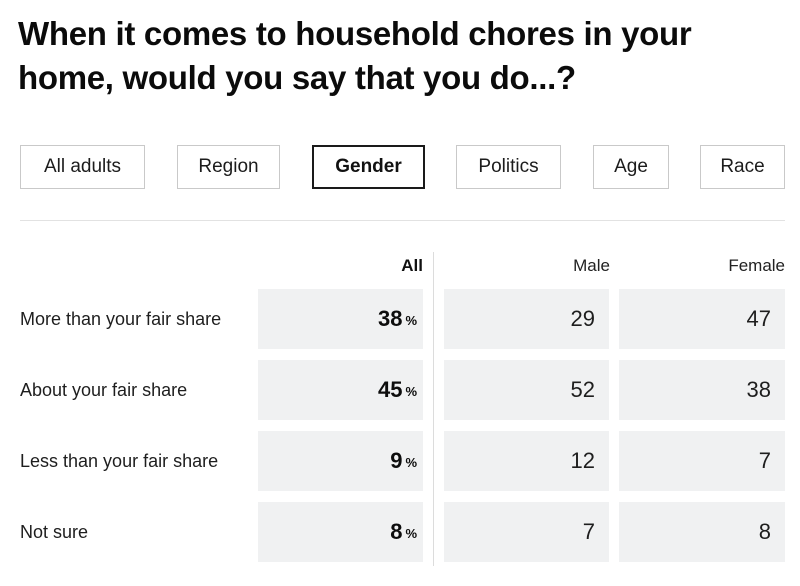  I want to click on row-label-about-fair-share: About your fair share, so click(104, 389).